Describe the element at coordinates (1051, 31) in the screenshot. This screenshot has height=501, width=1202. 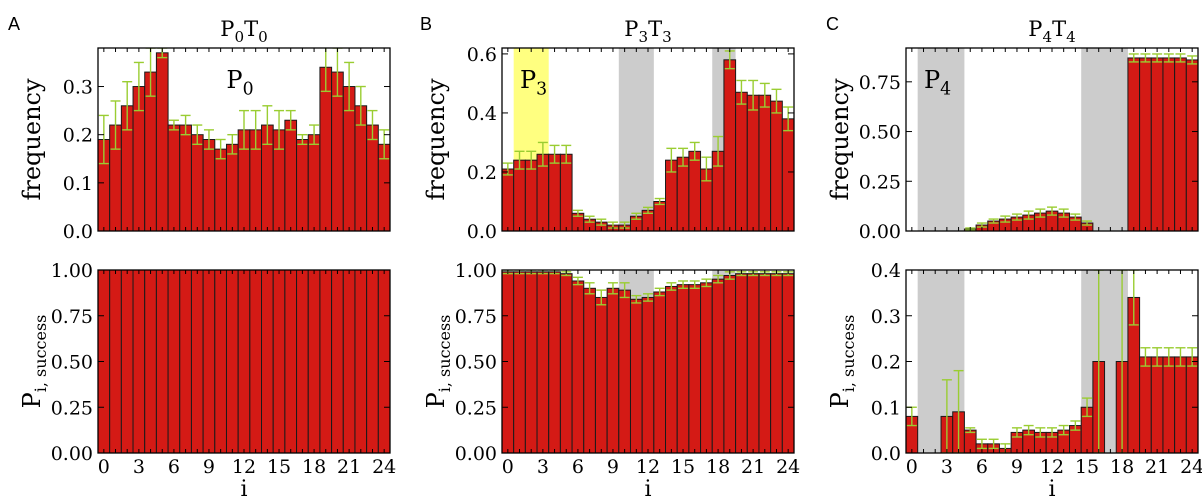
I see `panel-title: P4​T4​` at that location.